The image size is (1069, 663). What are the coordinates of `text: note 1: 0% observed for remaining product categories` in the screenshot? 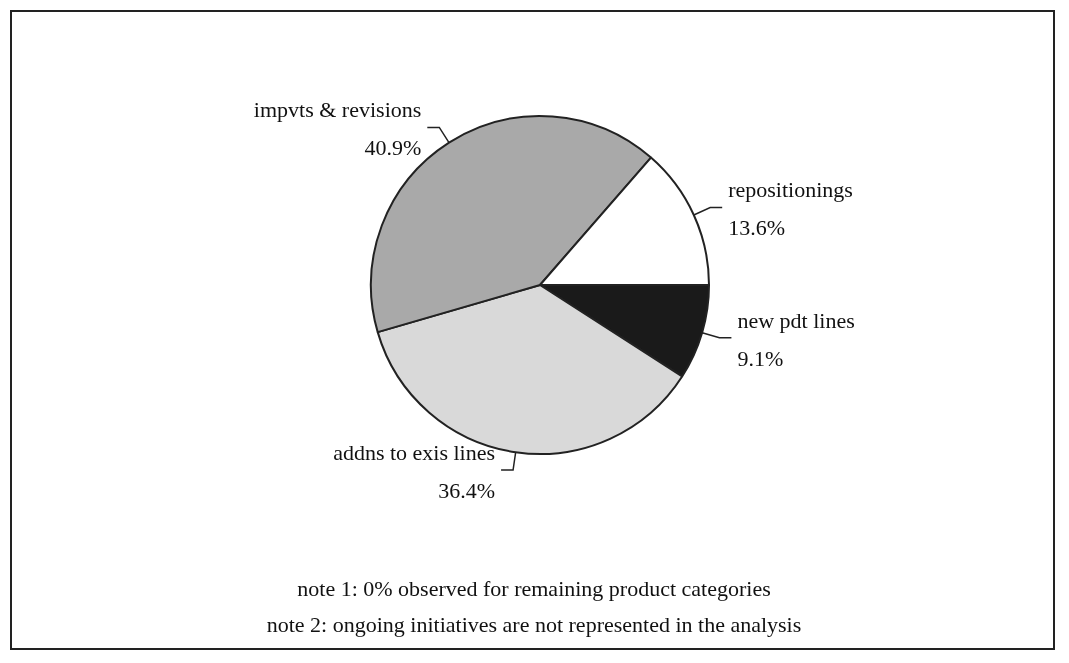 It's located at (534, 588).